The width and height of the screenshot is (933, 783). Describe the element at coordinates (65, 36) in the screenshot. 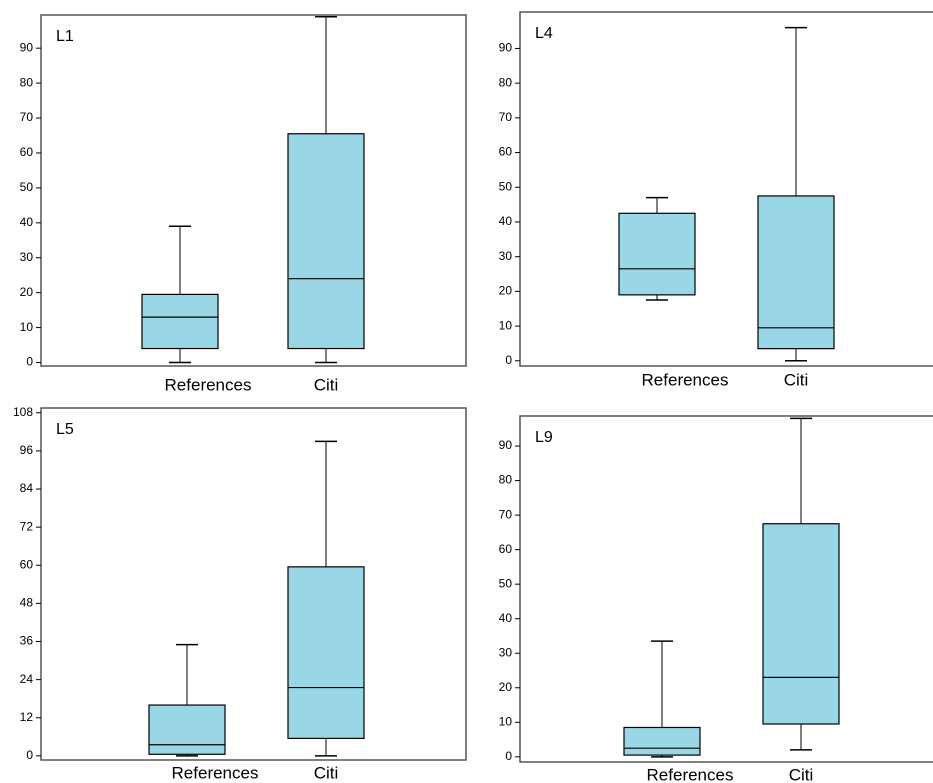

I see `panel-title: L1` at that location.